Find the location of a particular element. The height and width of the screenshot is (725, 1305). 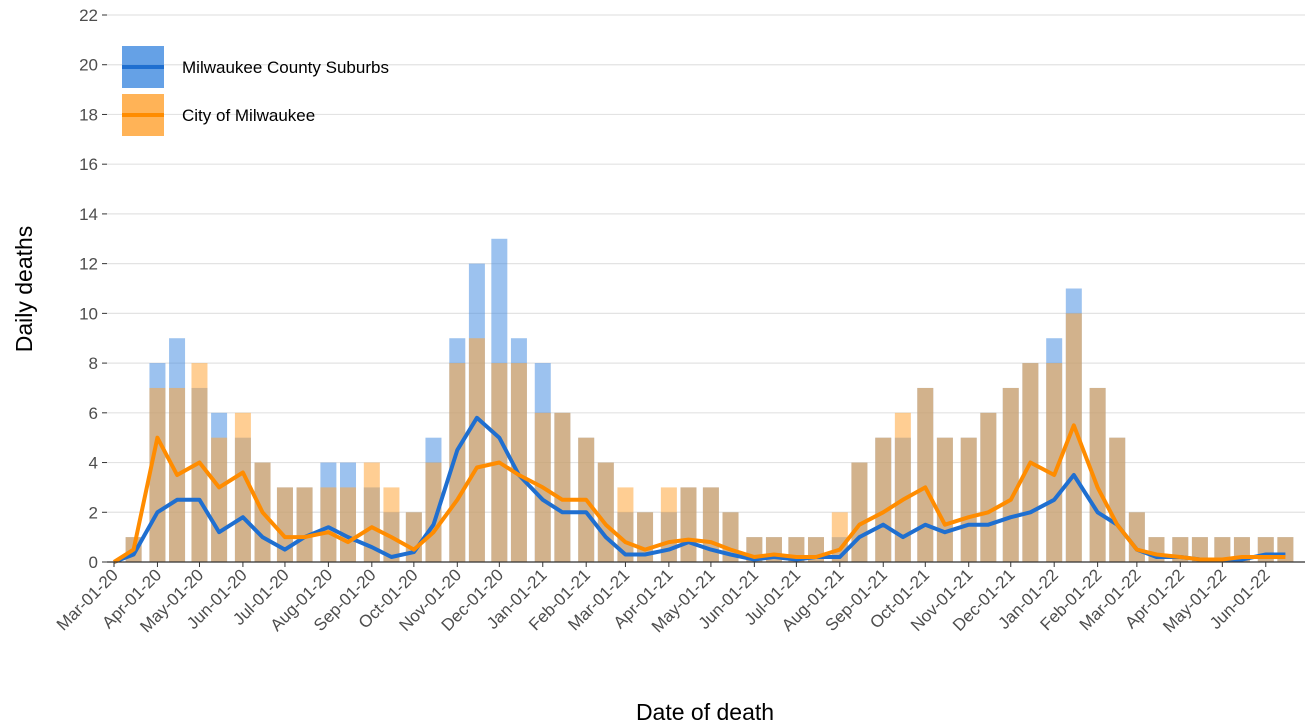

y-tick-label: 0 is located at coordinates (93, 562).